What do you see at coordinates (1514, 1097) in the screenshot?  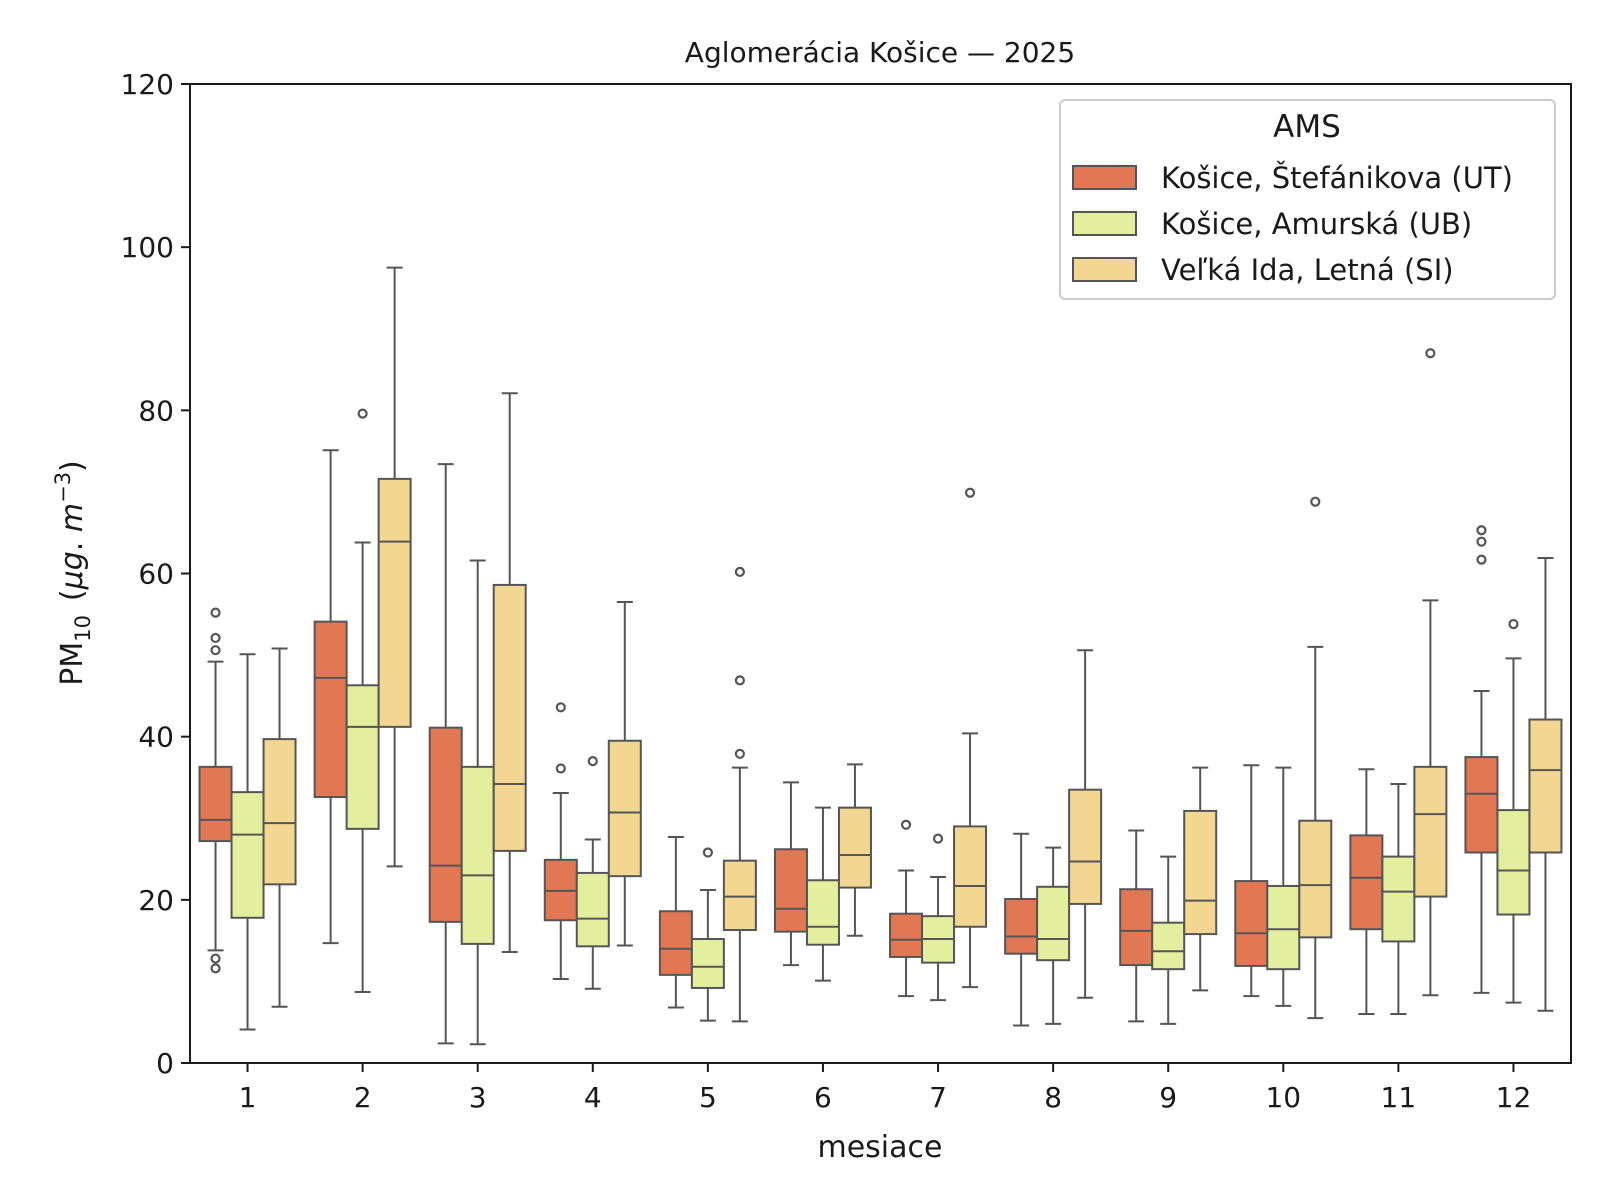 I see `x-tick-label: 12` at bounding box center [1514, 1097].